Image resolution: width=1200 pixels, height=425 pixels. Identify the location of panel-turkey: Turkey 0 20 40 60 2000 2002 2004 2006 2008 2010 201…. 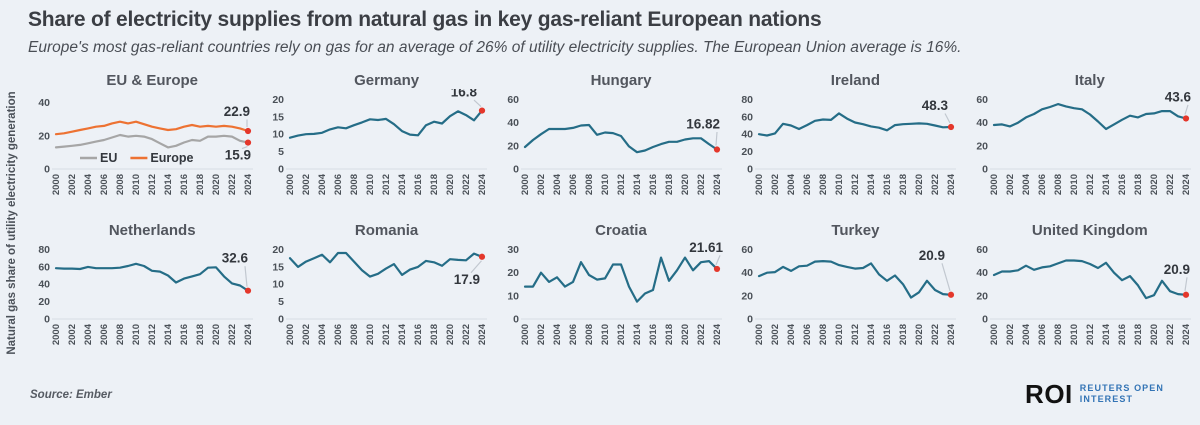
(844, 297).